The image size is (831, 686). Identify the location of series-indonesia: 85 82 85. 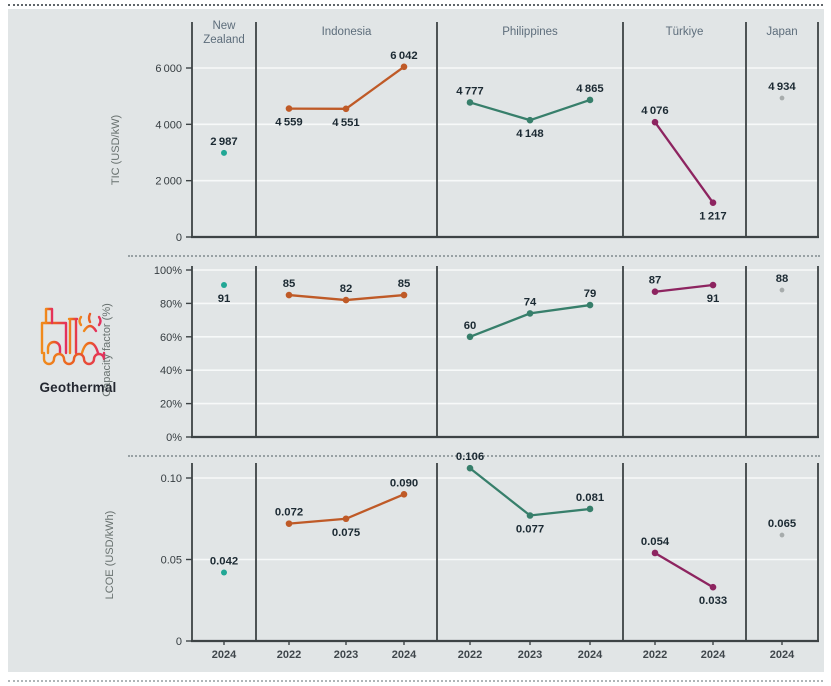
(347, 291).